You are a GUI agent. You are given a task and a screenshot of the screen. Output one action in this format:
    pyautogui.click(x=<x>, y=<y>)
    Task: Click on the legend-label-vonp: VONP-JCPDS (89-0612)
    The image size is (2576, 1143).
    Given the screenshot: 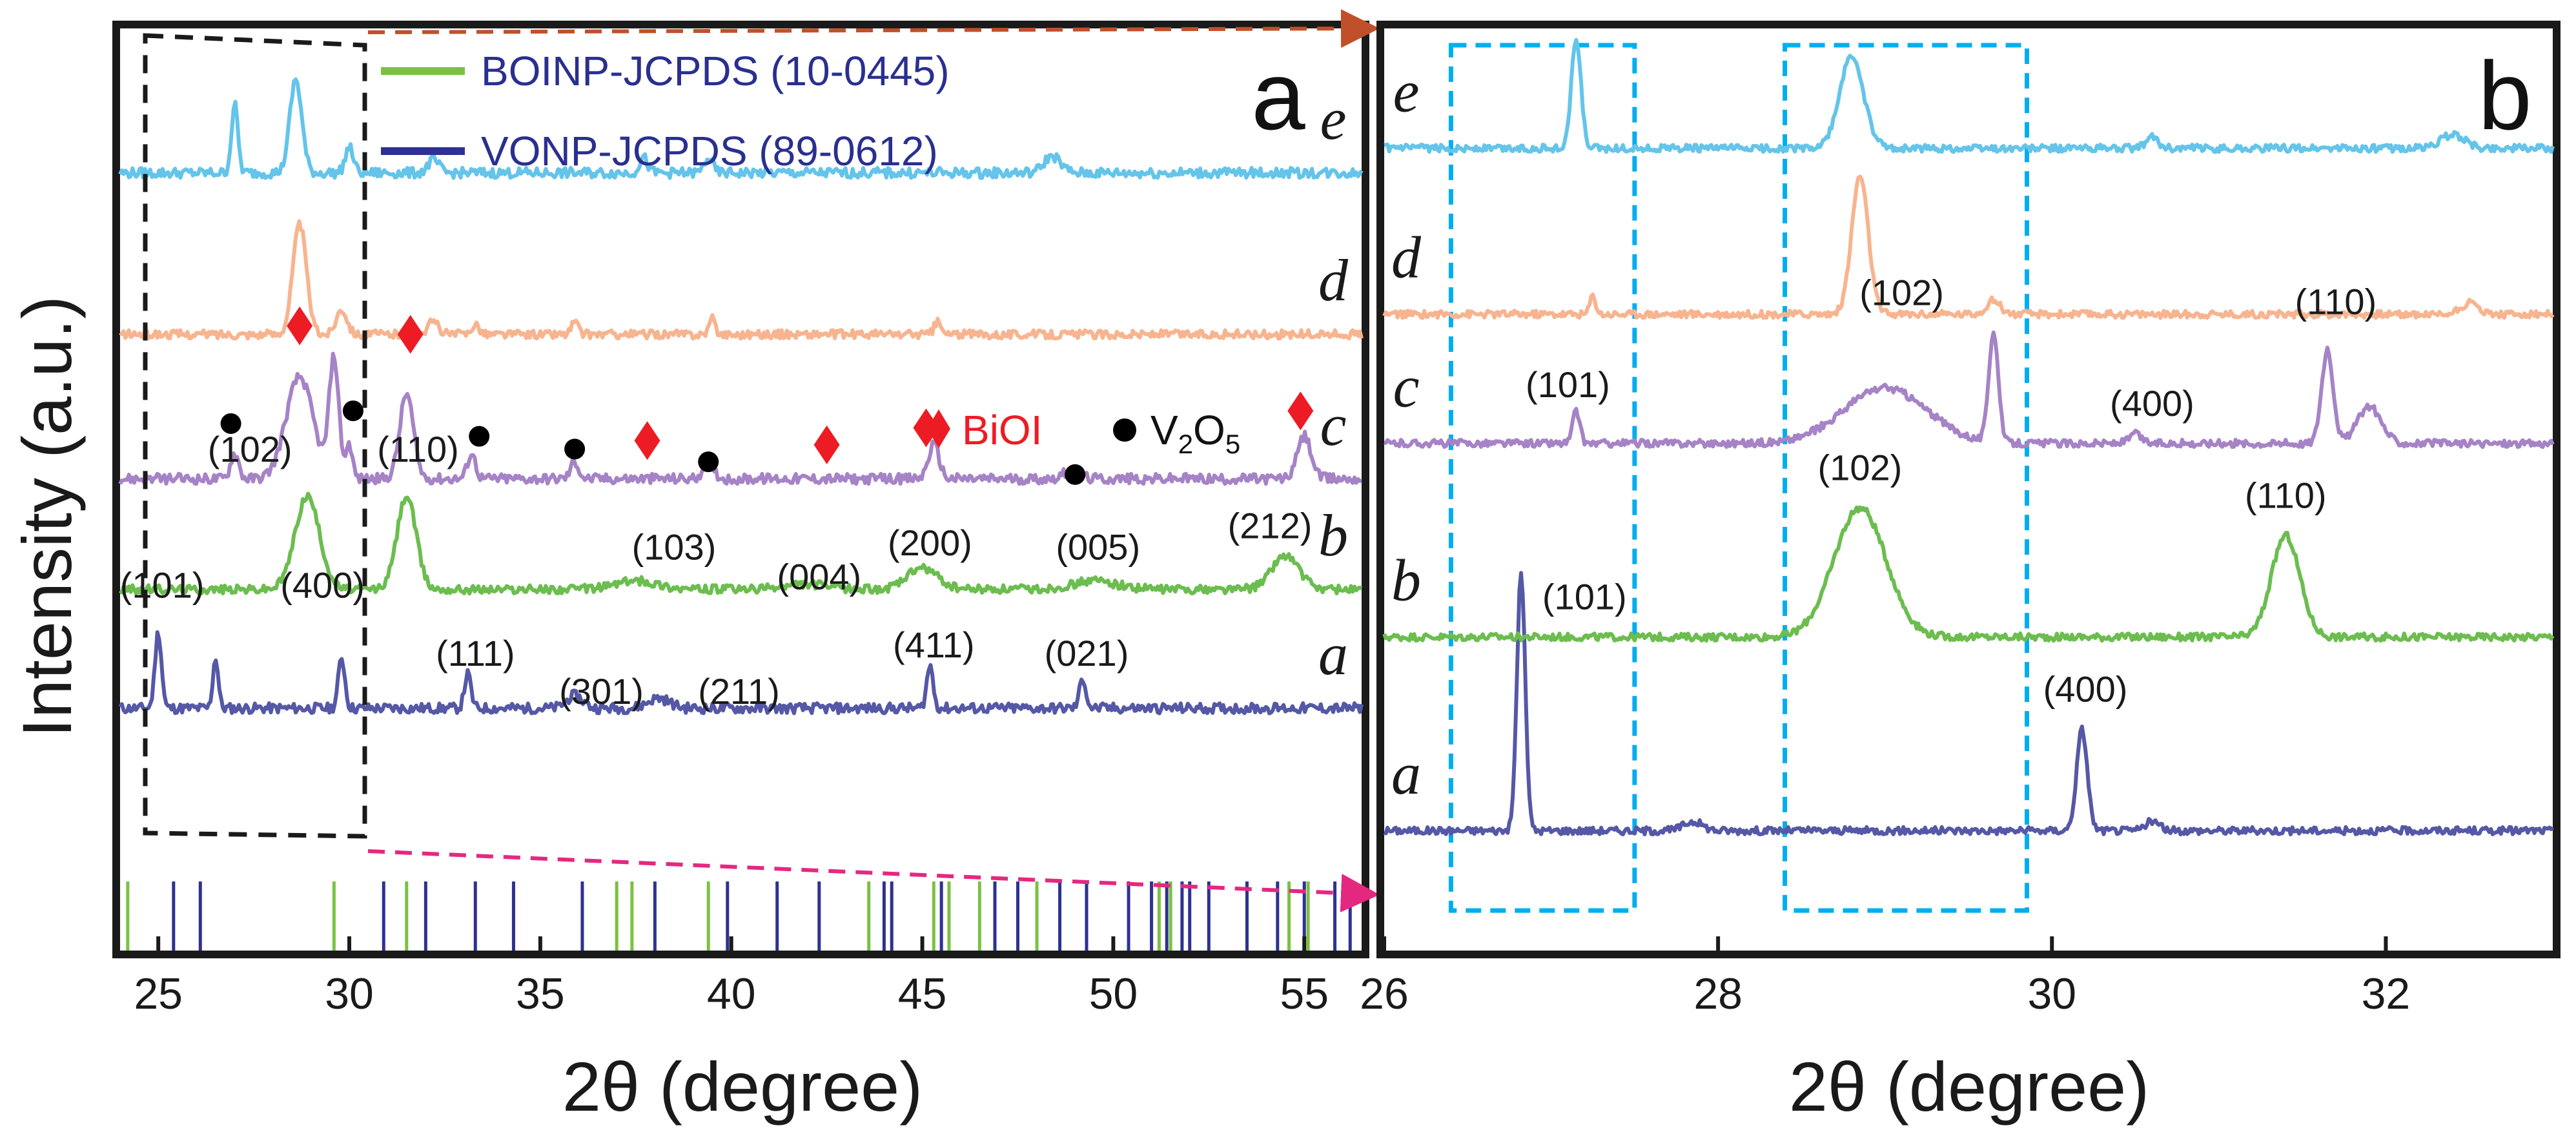 What is the action you would take?
    pyautogui.click(x=710, y=151)
    